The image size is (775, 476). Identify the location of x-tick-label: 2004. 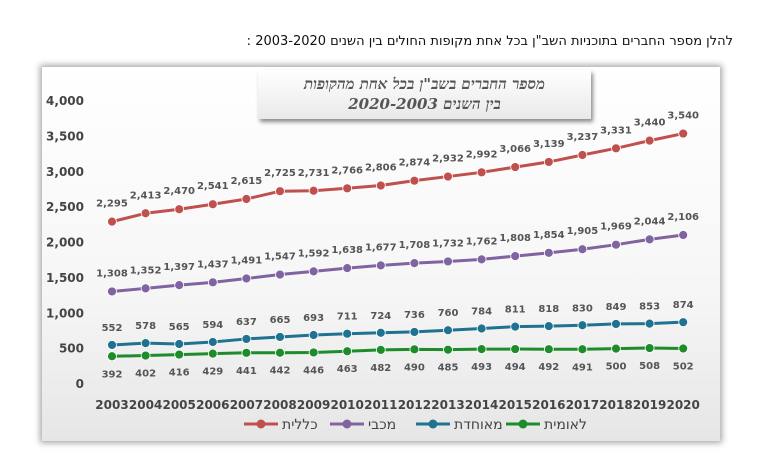
(145, 405).